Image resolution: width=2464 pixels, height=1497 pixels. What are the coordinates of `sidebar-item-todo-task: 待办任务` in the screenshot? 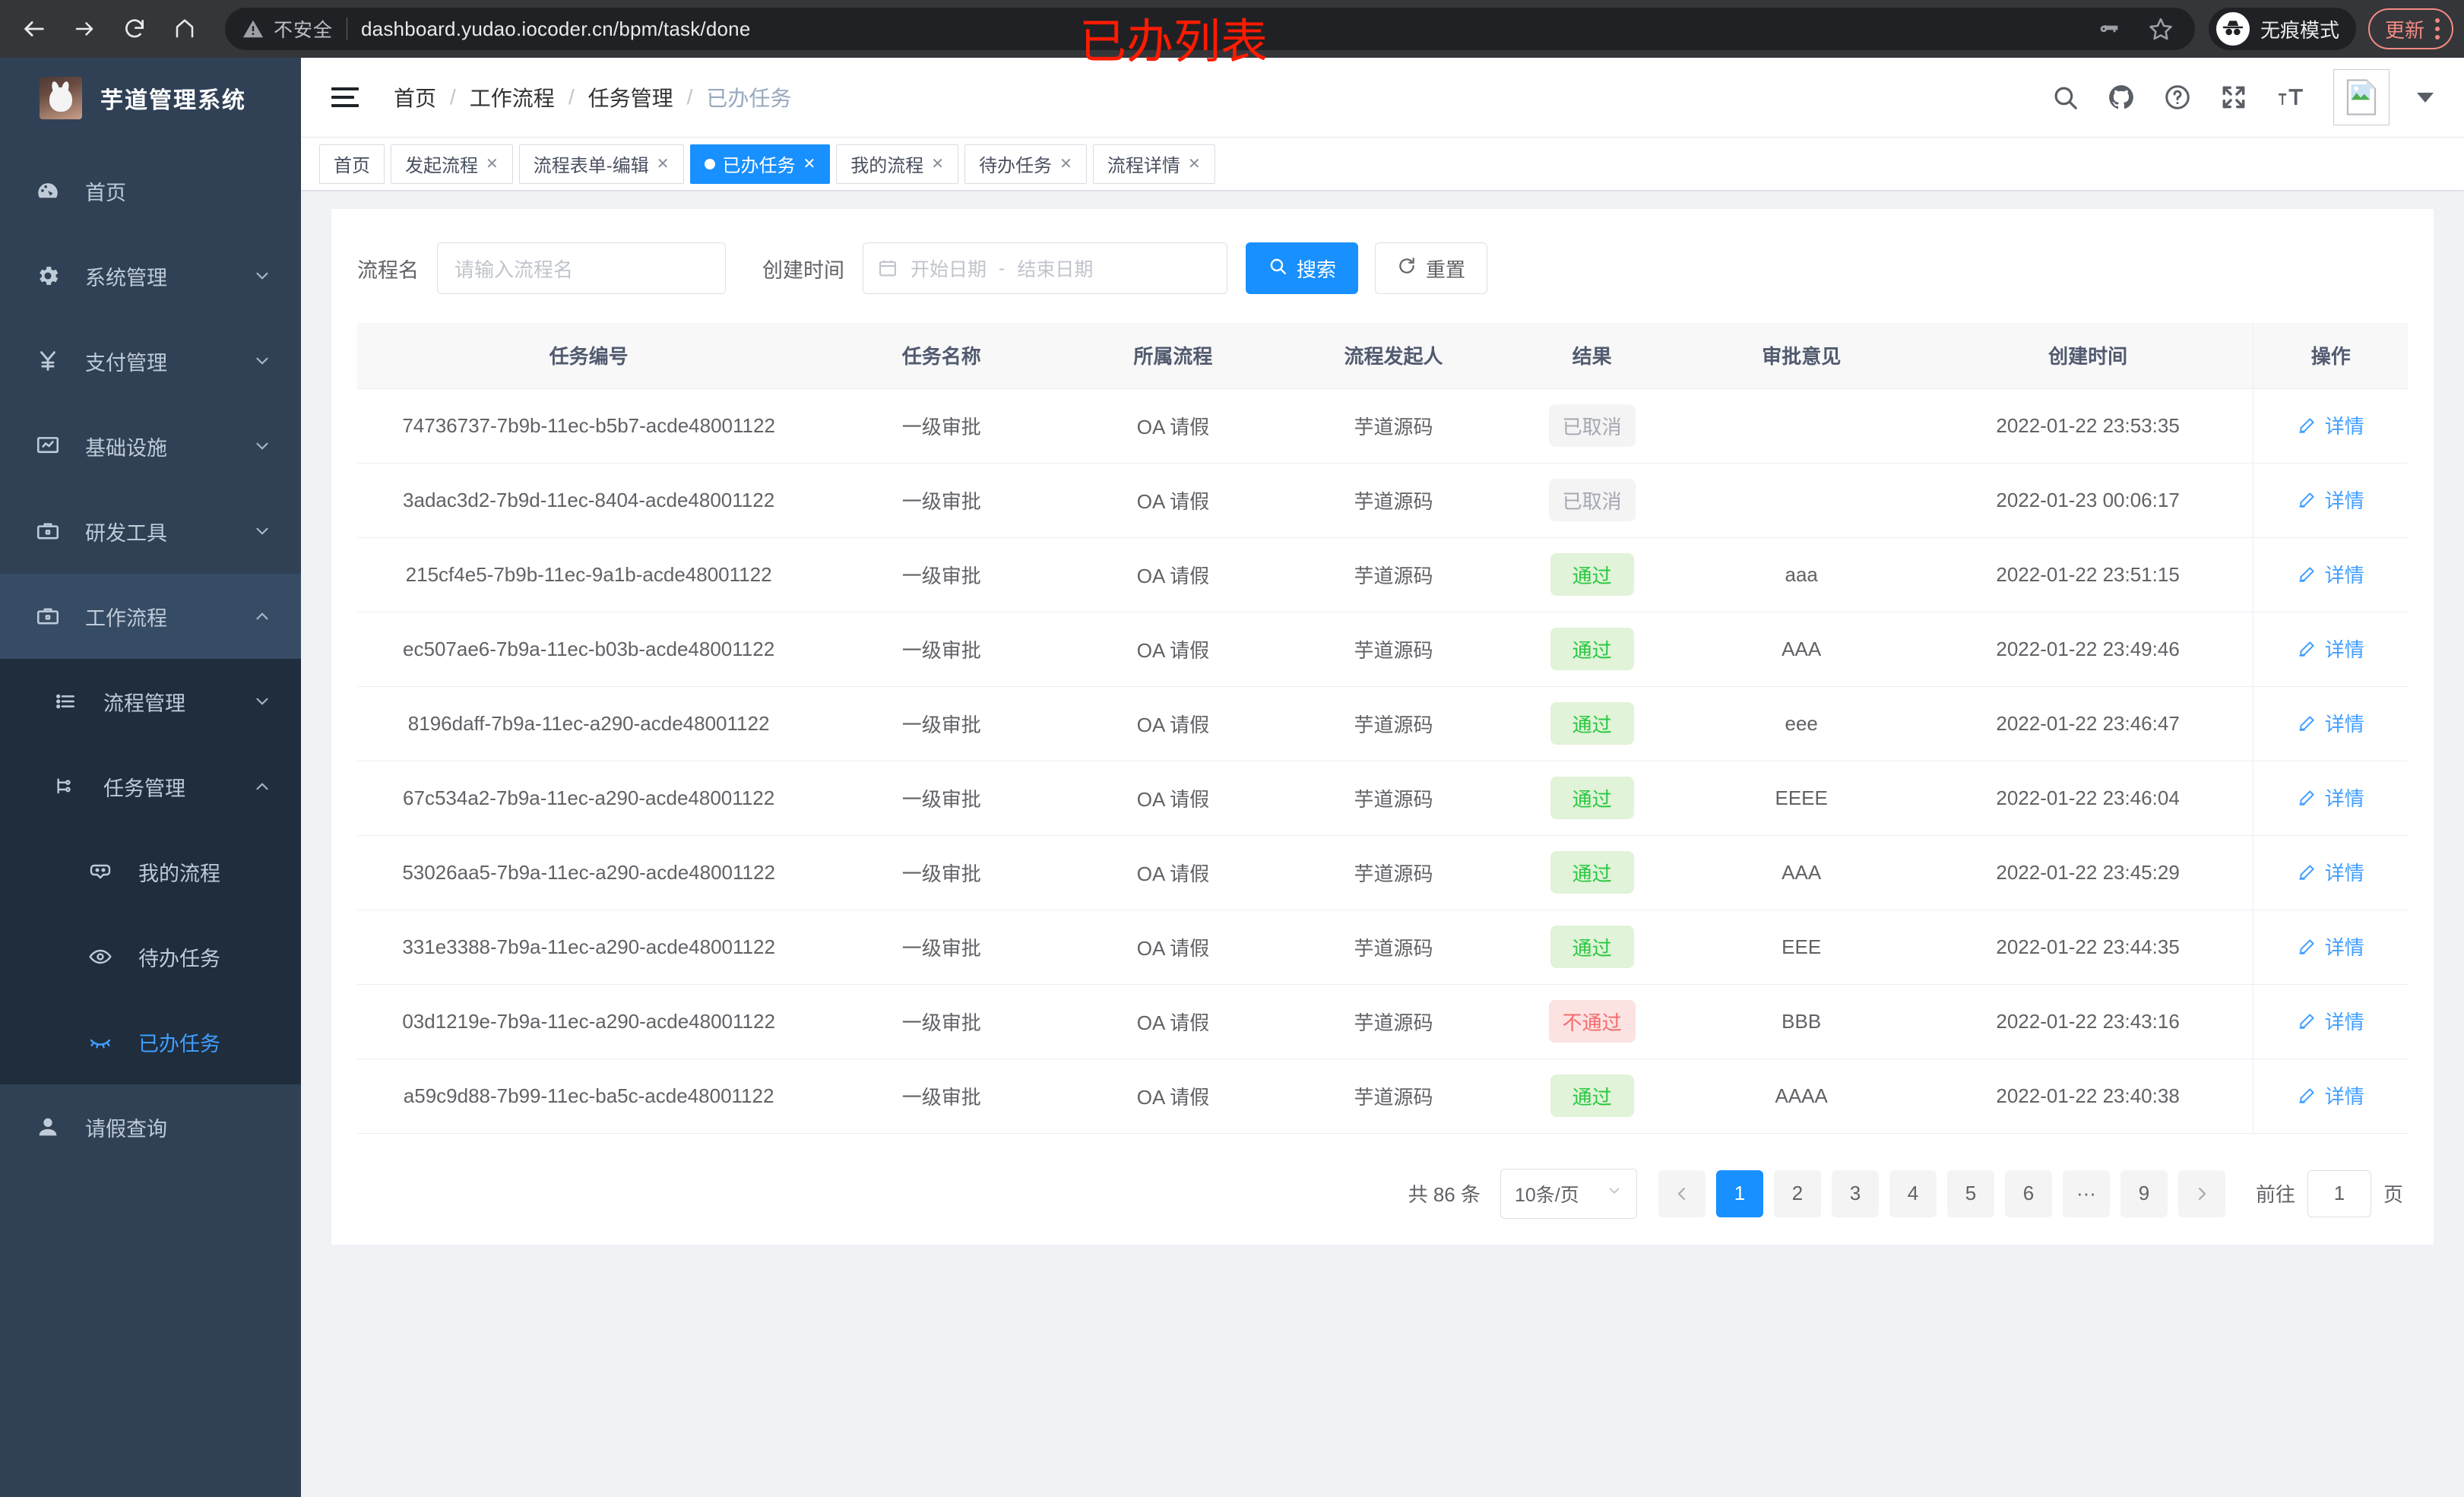 It's located at (150, 957).